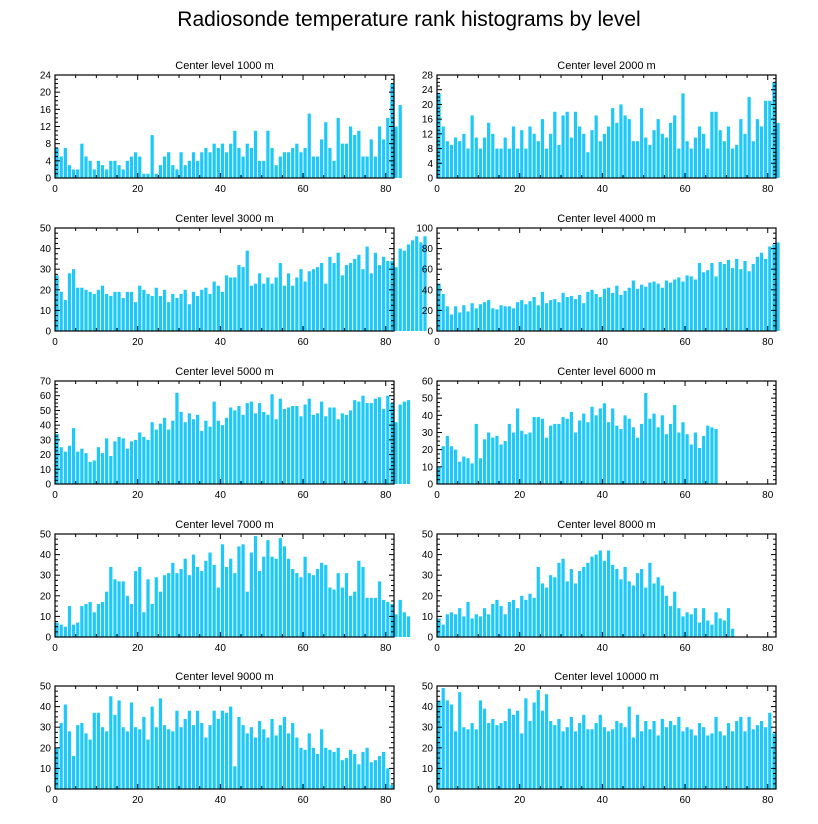 The width and height of the screenshot is (818, 824). Describe the element at coordinates (428, 535) in the screenshot. I see `y-tick-label: 50` at that location.